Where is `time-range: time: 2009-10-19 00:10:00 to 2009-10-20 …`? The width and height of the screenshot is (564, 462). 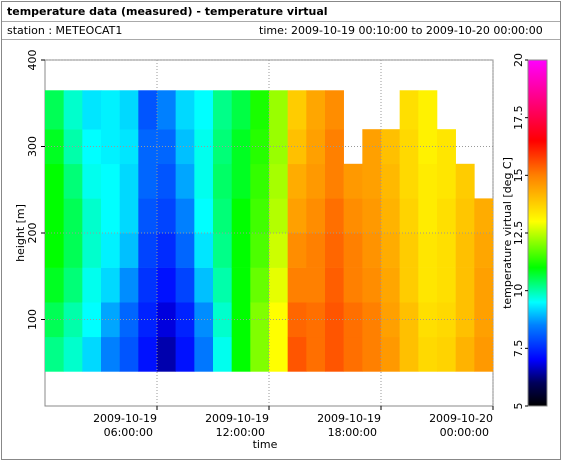 time-range: time: 2009-10-19 00:10:00 to 2009-10-20 … is located at coordinates (401, 30).